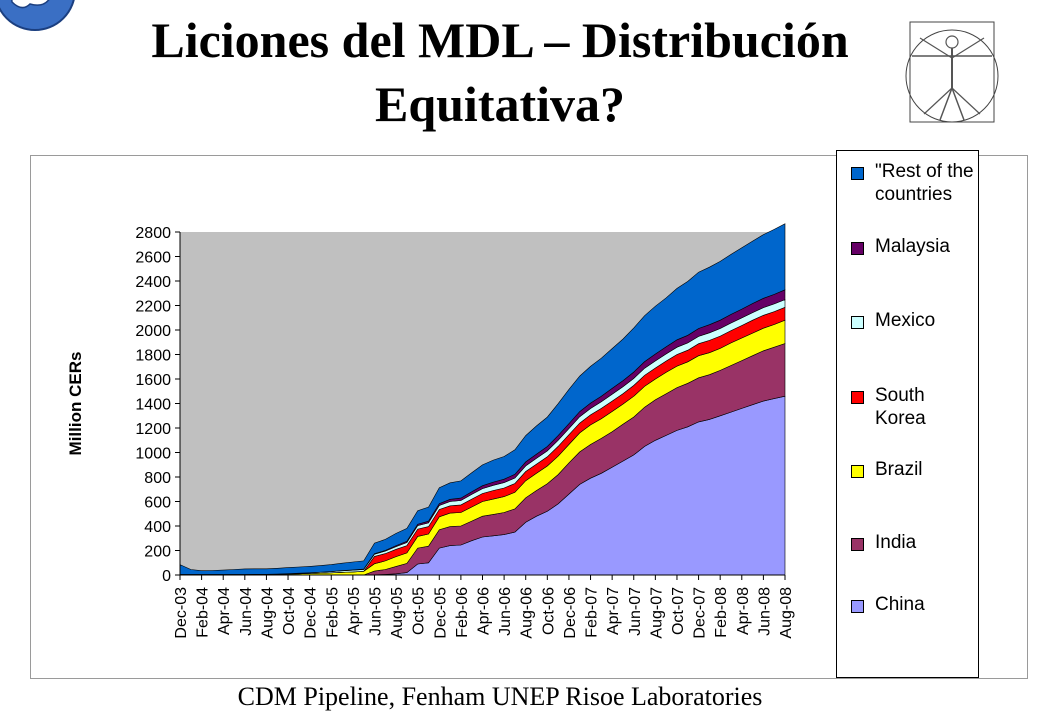 The height and width of the screenshot is (720, 1040). Describe the element at coordinates (900, 407) in the screenshot. I see `legend-label: South Korea` at that location.